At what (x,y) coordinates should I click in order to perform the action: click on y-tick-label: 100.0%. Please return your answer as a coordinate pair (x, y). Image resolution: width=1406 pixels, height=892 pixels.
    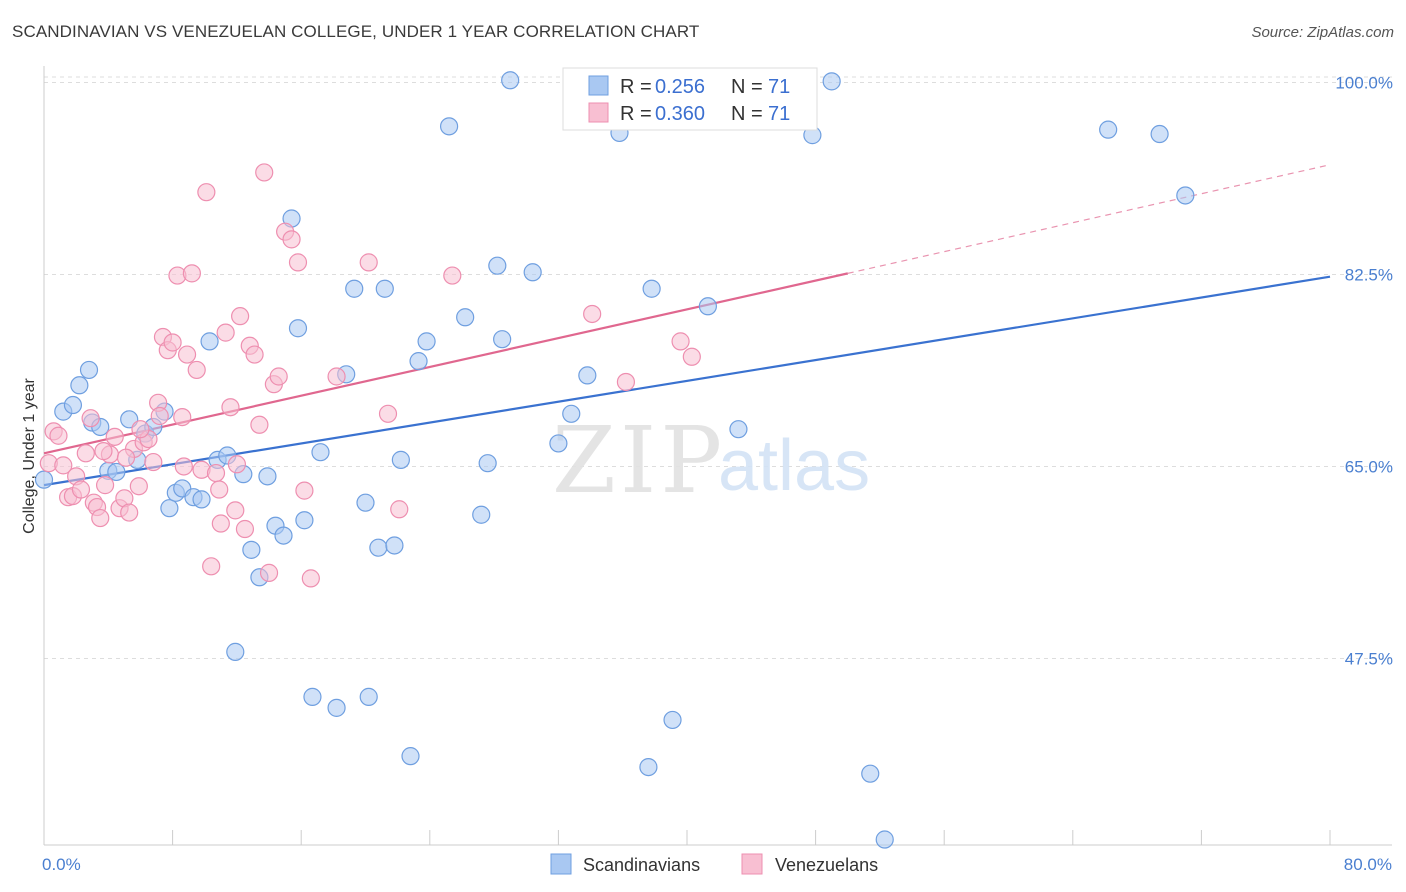
    Looking at the image, I should click on (1364, 82).